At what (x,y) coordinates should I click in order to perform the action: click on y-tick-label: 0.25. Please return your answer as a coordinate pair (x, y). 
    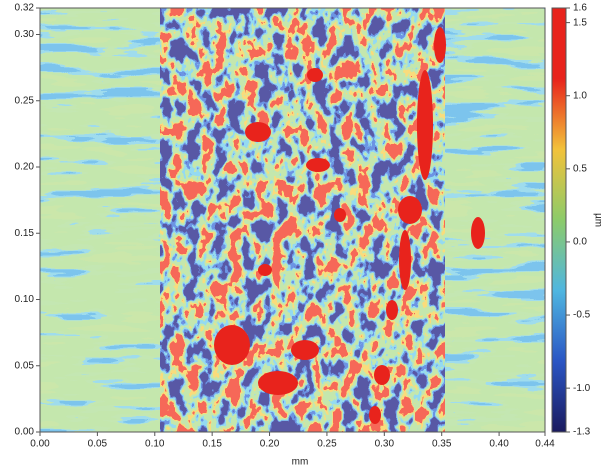
    Looking at the image, I should click on (25, 100).